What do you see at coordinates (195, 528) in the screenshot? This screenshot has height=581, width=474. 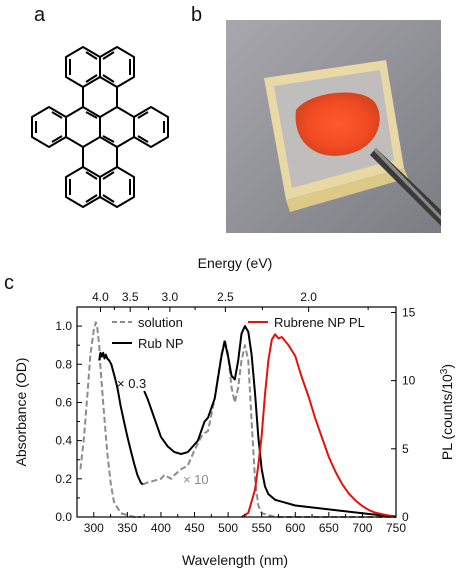 I see `x-tick-label: 450` at bounding box center [195, 528].